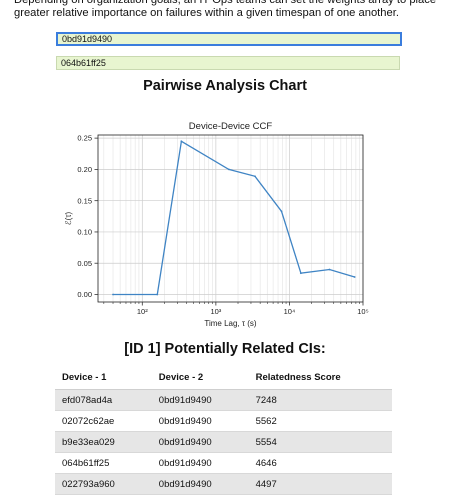 The height and width of the screenshot is (495, 474). What do you see at coordinates (320, 421) in the screenshot?
I see `cell-score: 5562` at bounding box center [320, 421].